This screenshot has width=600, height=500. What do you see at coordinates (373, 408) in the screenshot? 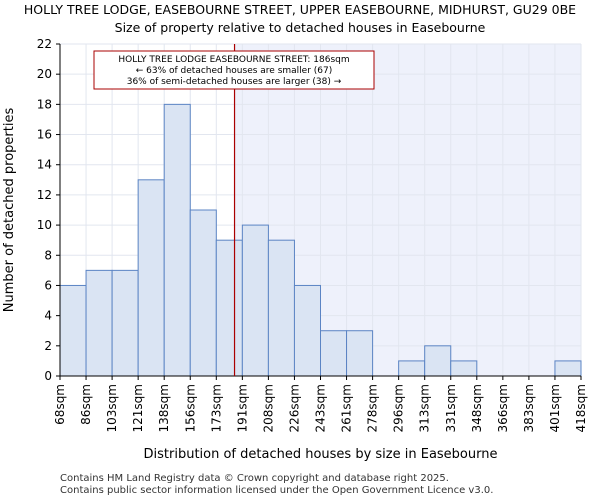
I see `x-tick-label: 278sqm` at bounding box center [373, 408].